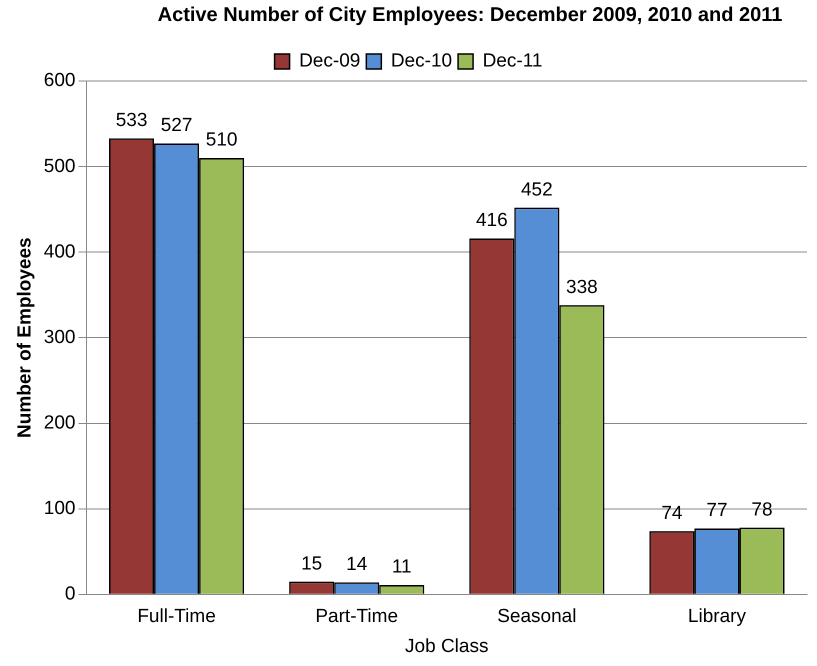 Image resolution: width=817 pixels, height=666 pixels. I want to click on data-label: 14, so click(357, 565).